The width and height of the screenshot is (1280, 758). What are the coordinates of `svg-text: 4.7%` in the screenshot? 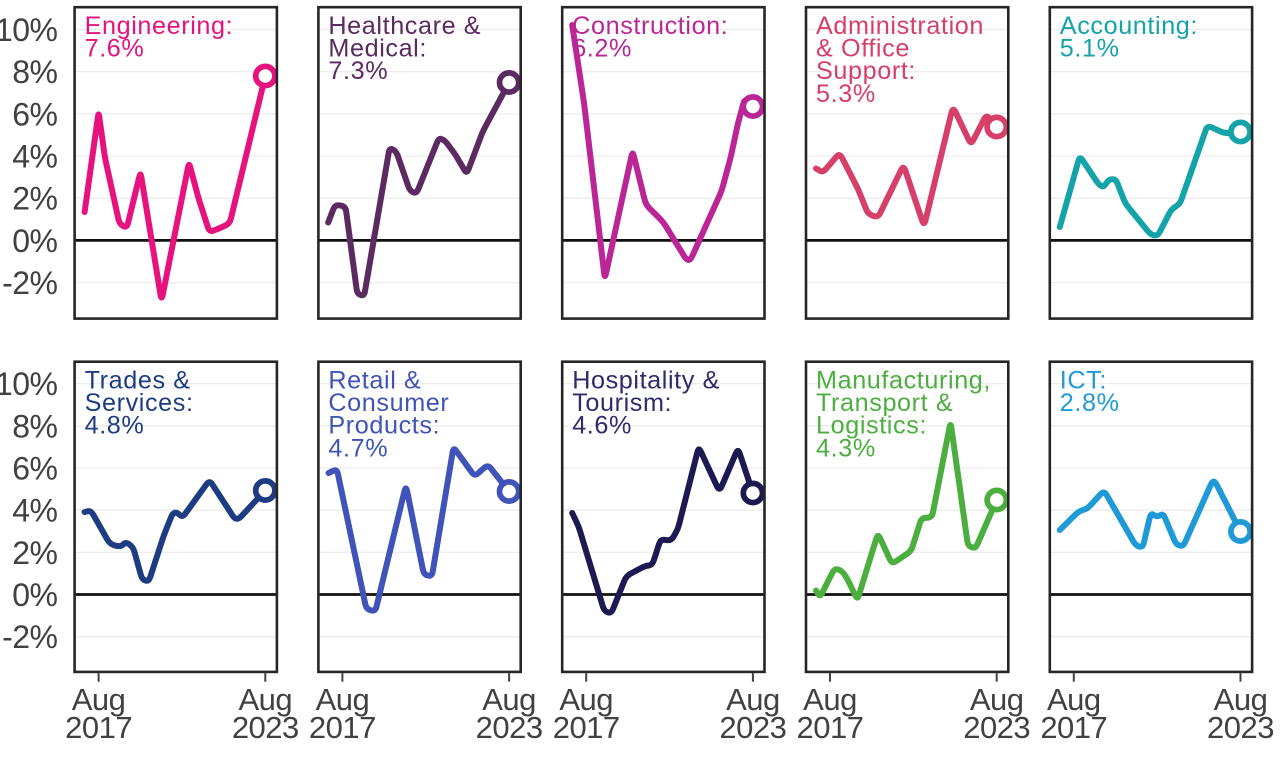 It's located at (358, 448).